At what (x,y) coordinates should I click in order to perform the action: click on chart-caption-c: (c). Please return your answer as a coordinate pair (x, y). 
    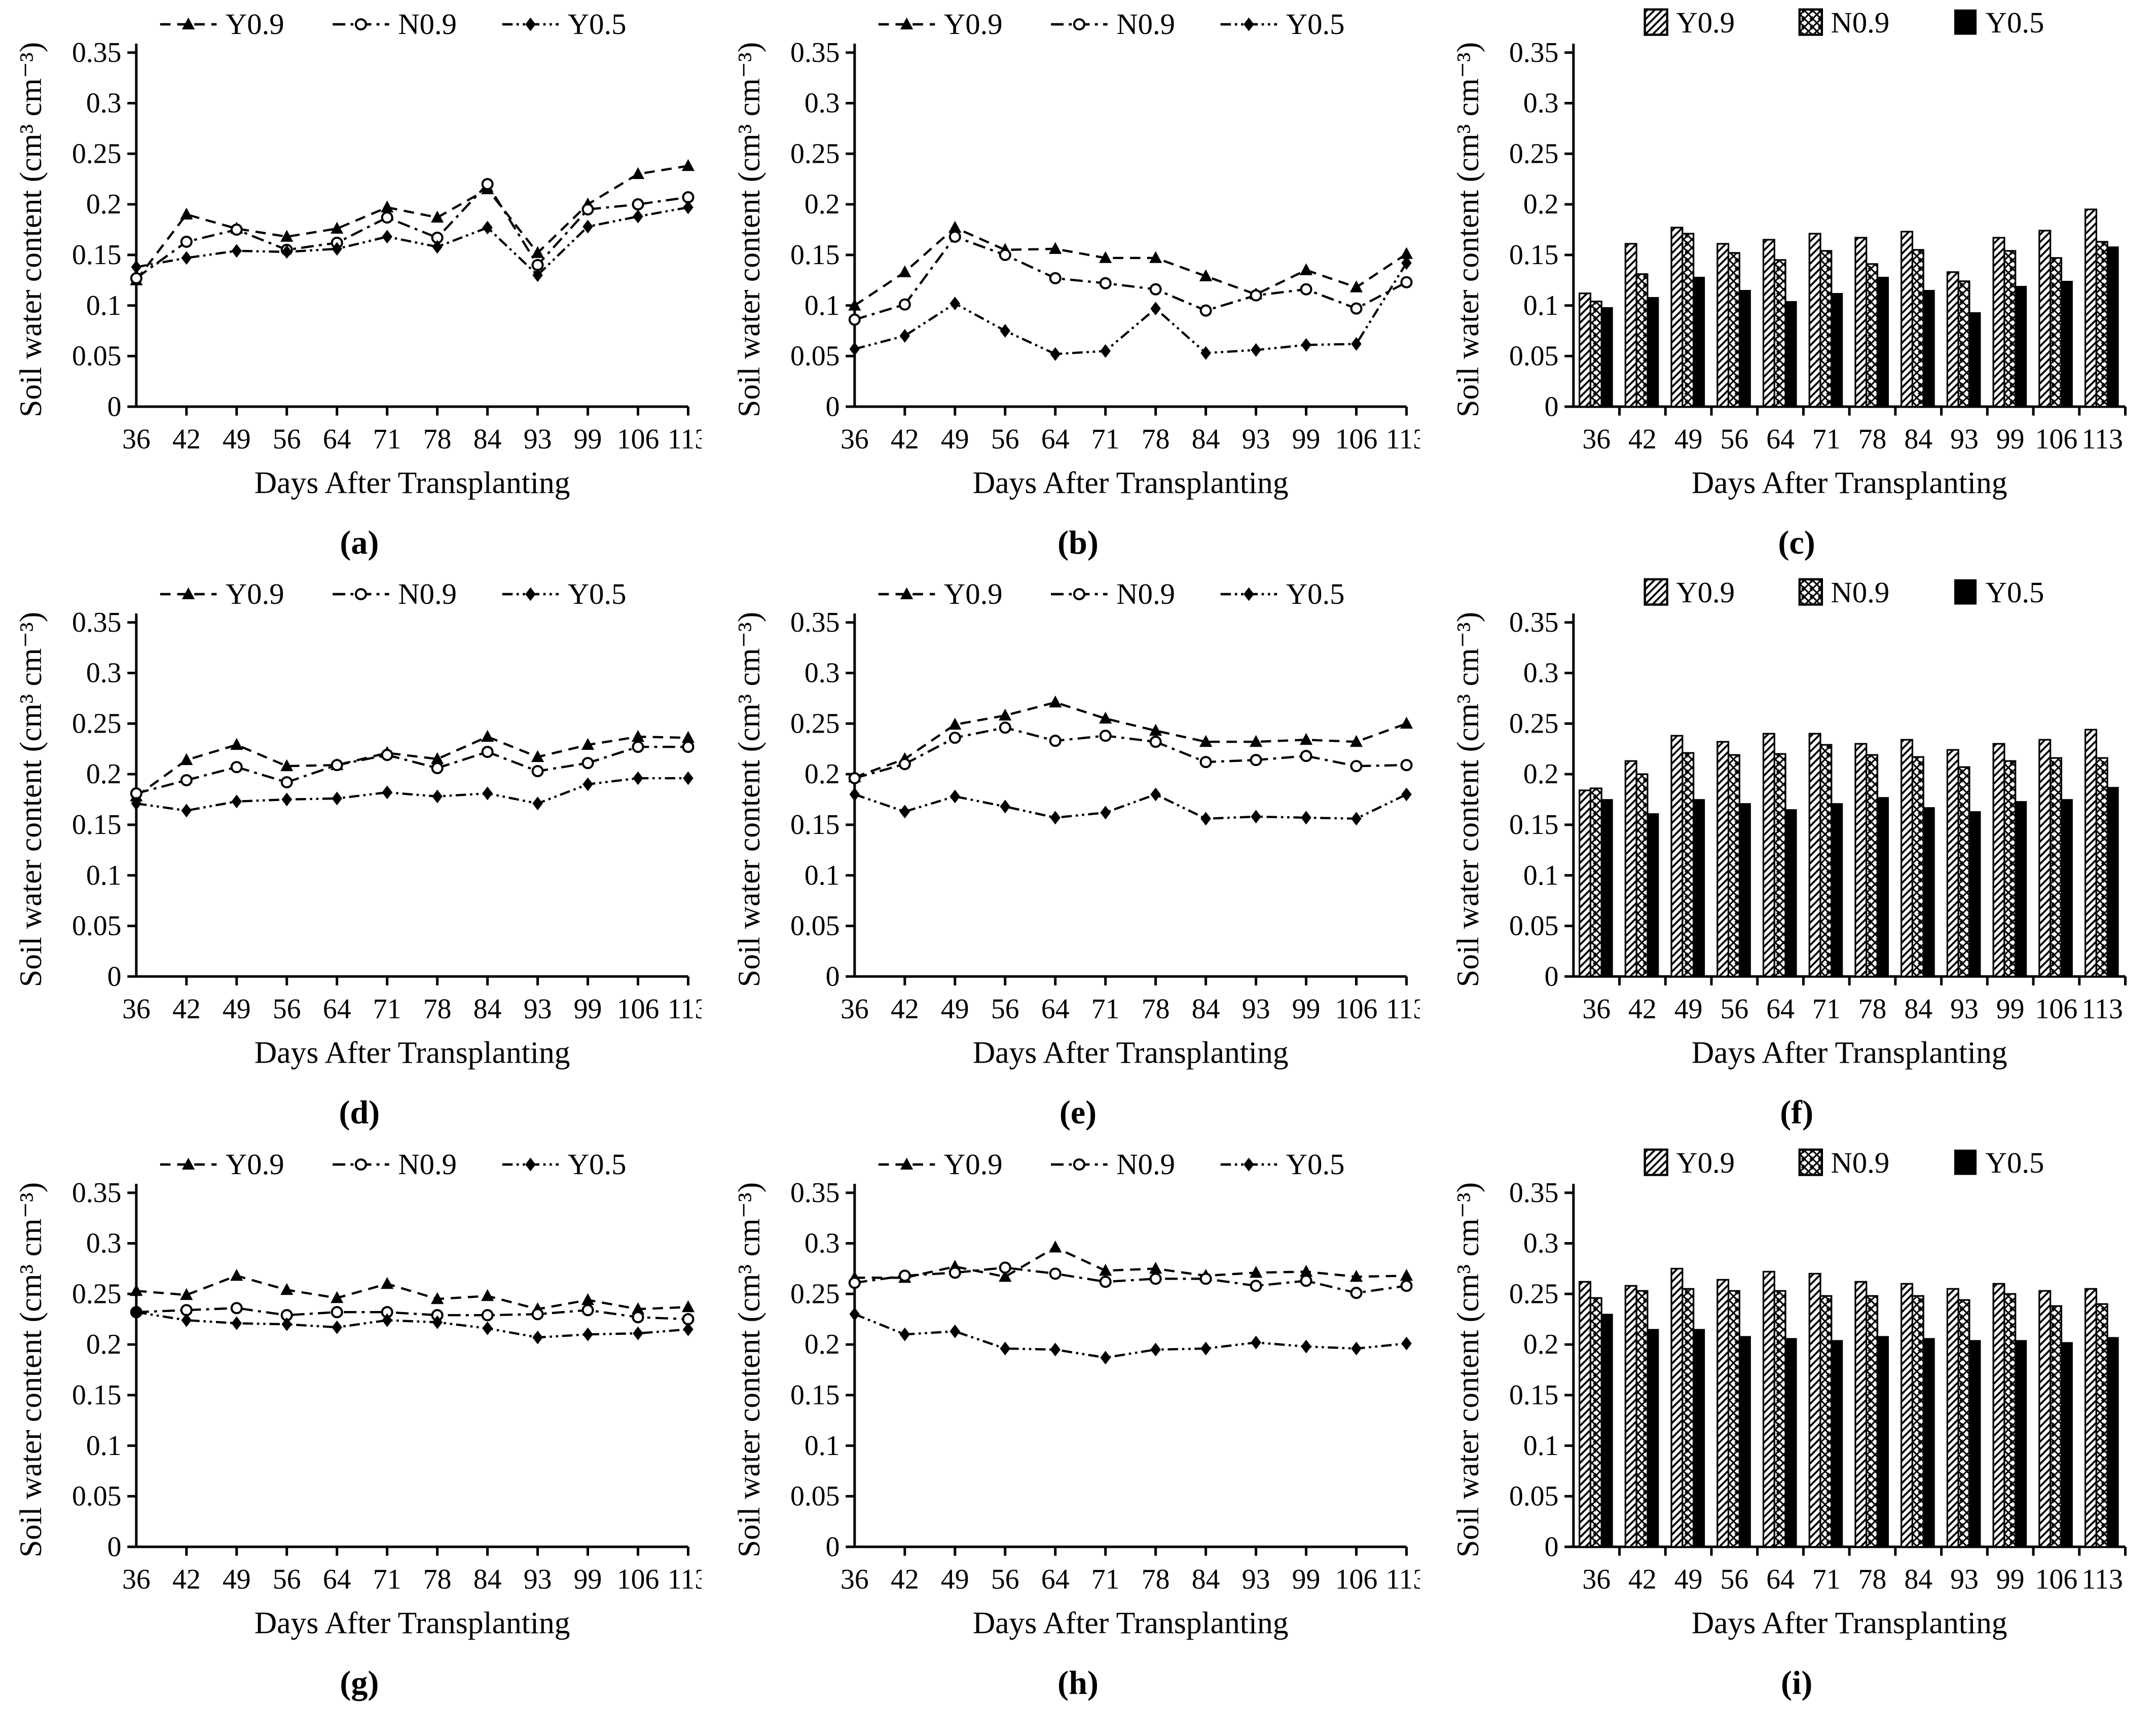
    Looking at the image, I should click on (1796, 542).